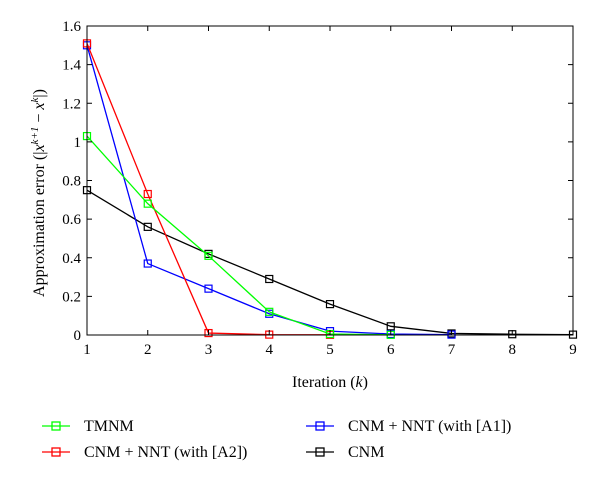 Image resolution: width=600 pixels, height=482 pixels. I want to click on y-axis-title-sup2: k, so click(35, 99).